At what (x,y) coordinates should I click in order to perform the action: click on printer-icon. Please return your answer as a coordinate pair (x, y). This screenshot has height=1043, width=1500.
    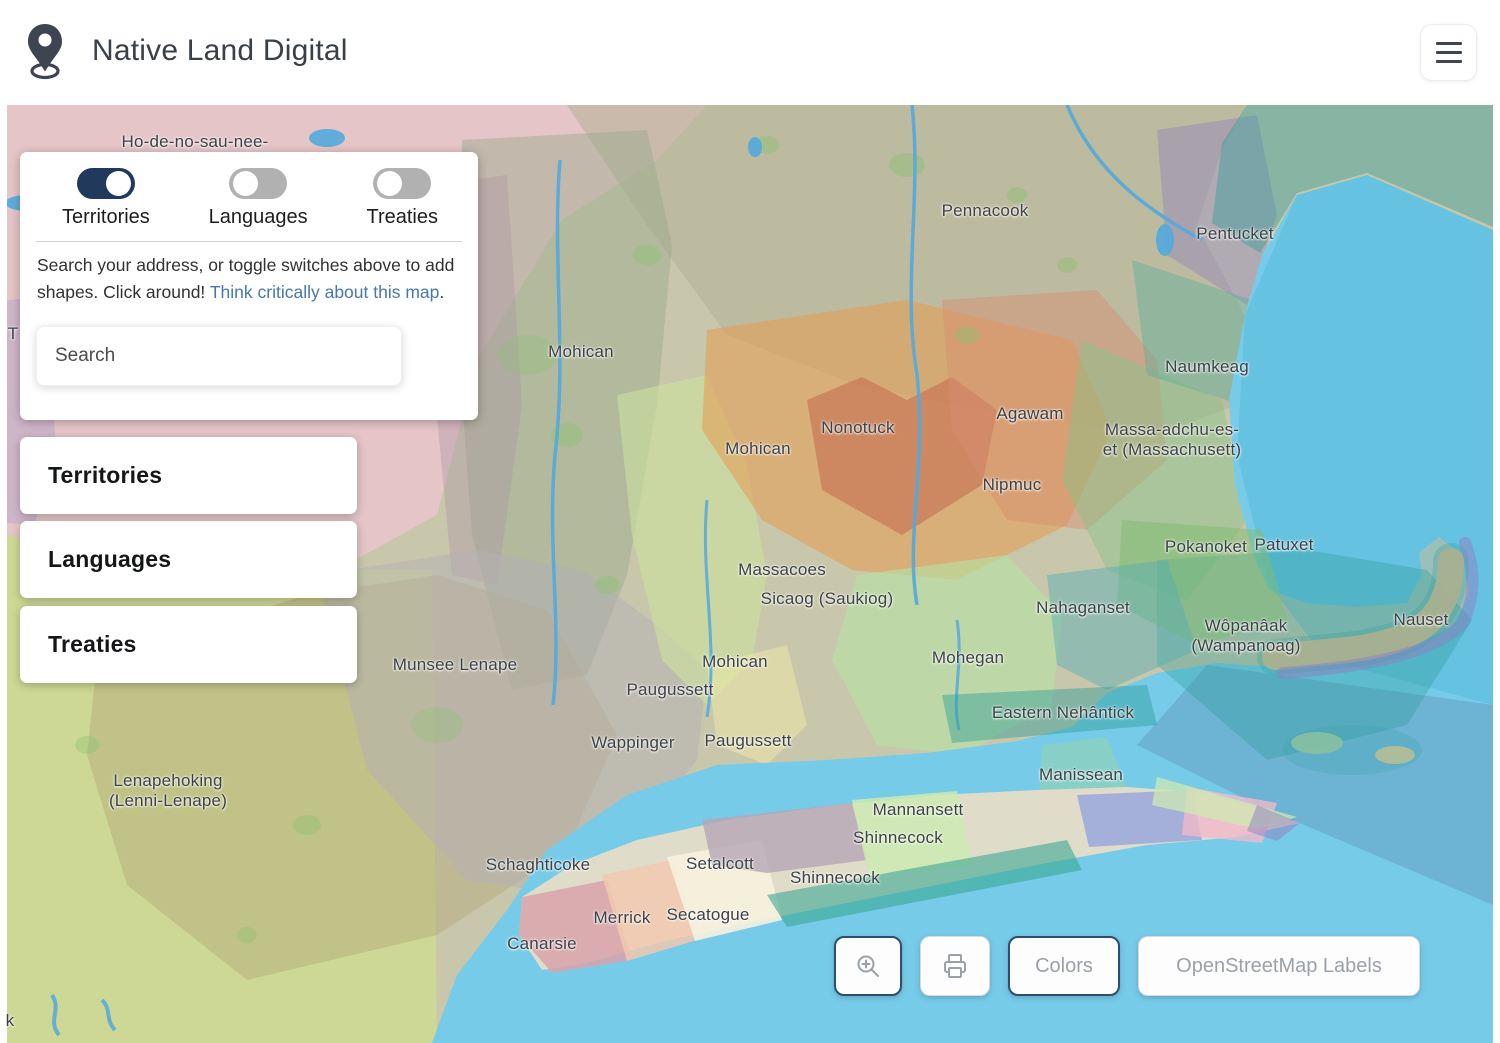
    Looking at the image, I should click on (955, 966).